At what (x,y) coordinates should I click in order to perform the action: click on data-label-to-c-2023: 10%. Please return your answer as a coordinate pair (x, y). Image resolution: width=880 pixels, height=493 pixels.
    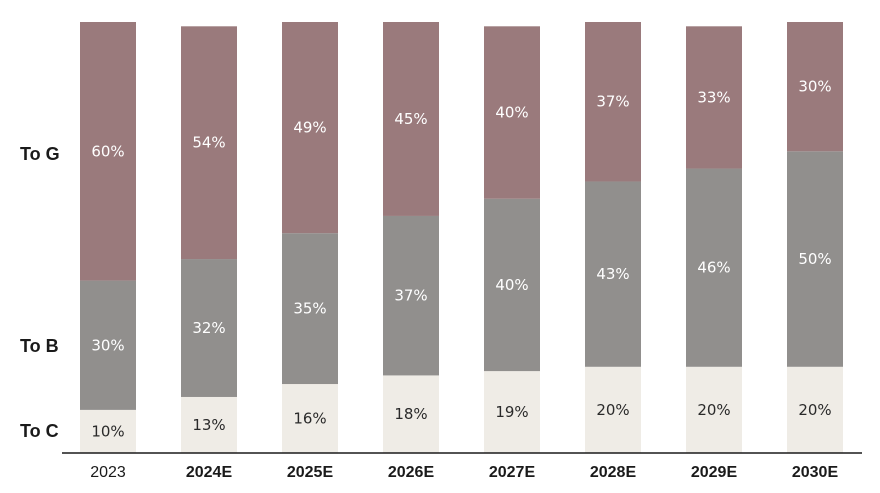
    Looking at the image, I should click on (107, 431).